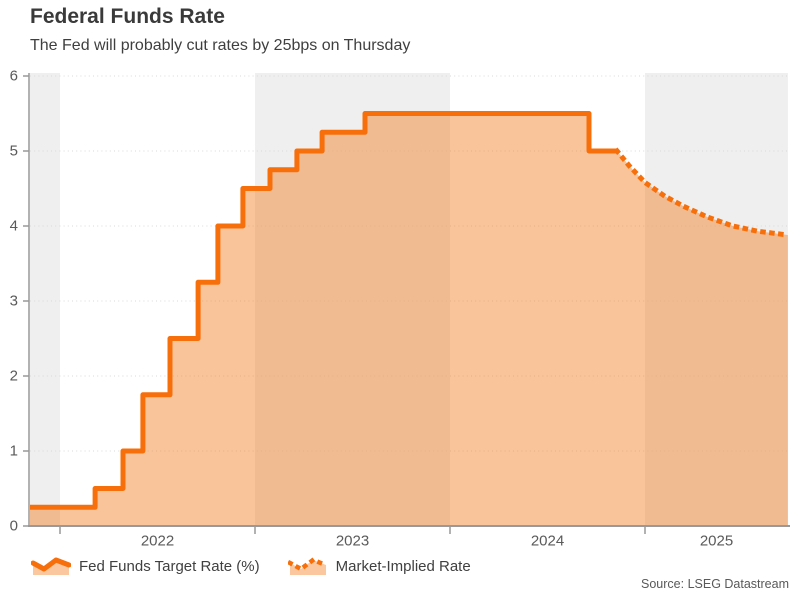 The image size is (801, 601). What do you see at coordinates (51, 566) in the screenshot?
I see `fed-funds-swatch-icon` at bounding box center [51, 566].